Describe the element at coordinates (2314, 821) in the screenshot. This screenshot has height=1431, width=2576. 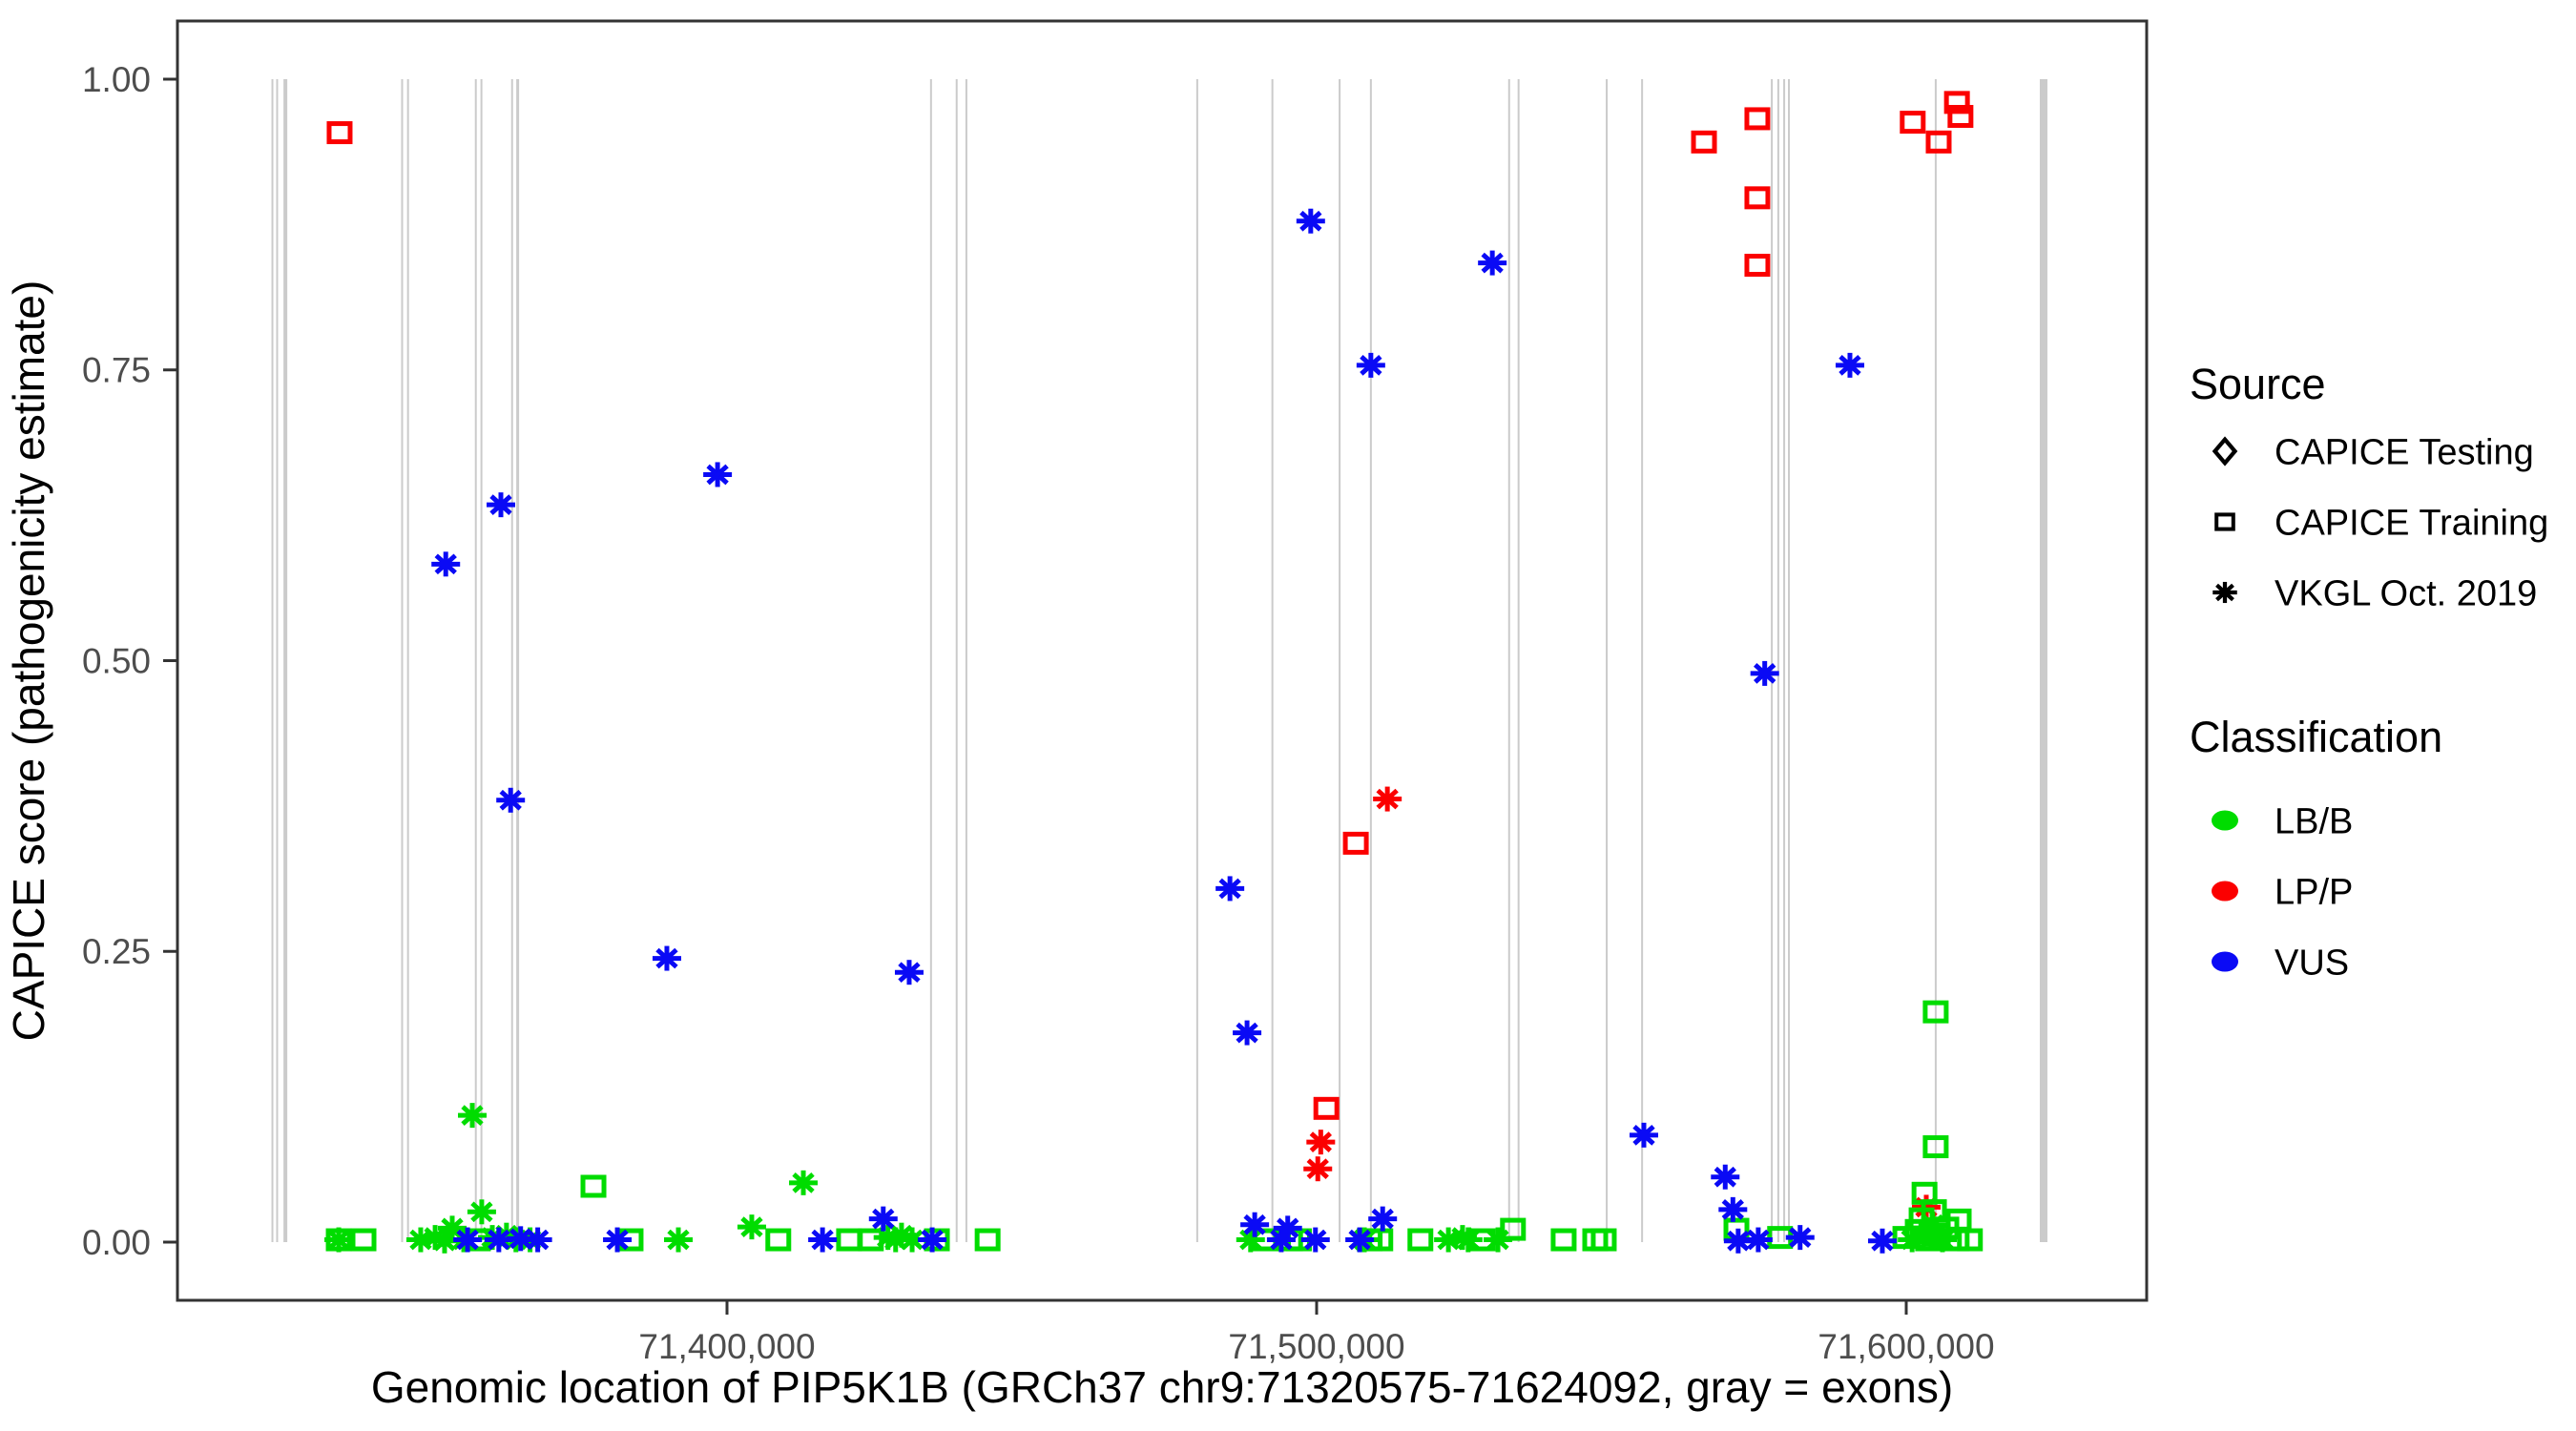
I see `legend-classification-item-label: LB/B` at that location.